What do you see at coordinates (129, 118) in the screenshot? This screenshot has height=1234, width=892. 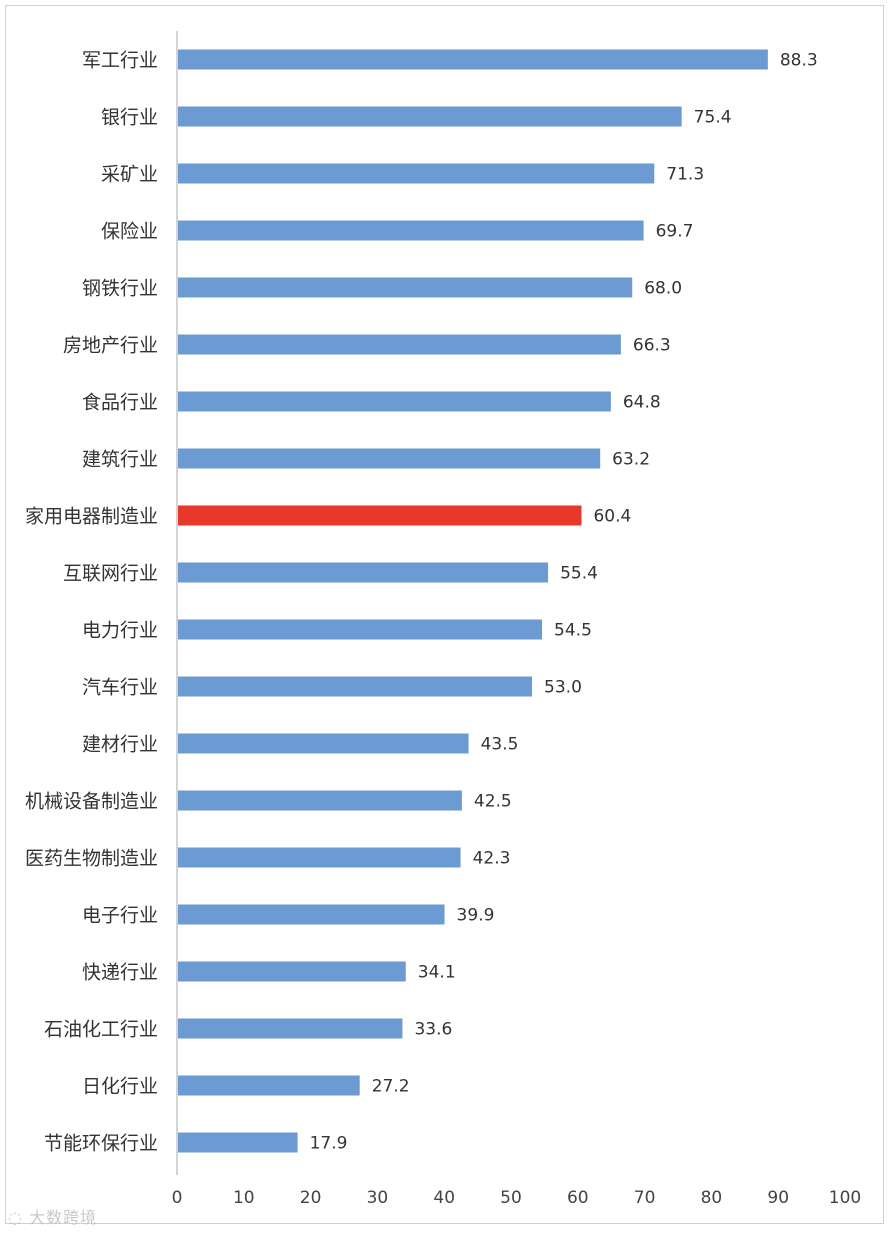 I see `category-label: 银行业` at bounding box center [129, 118].